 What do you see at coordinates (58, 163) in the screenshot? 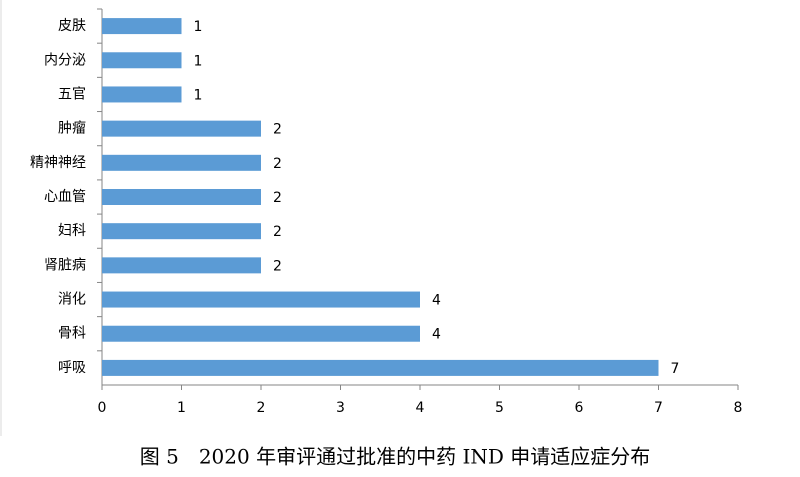
I see `y-tick-label: 精神神经` at bounding box center [58, 163].